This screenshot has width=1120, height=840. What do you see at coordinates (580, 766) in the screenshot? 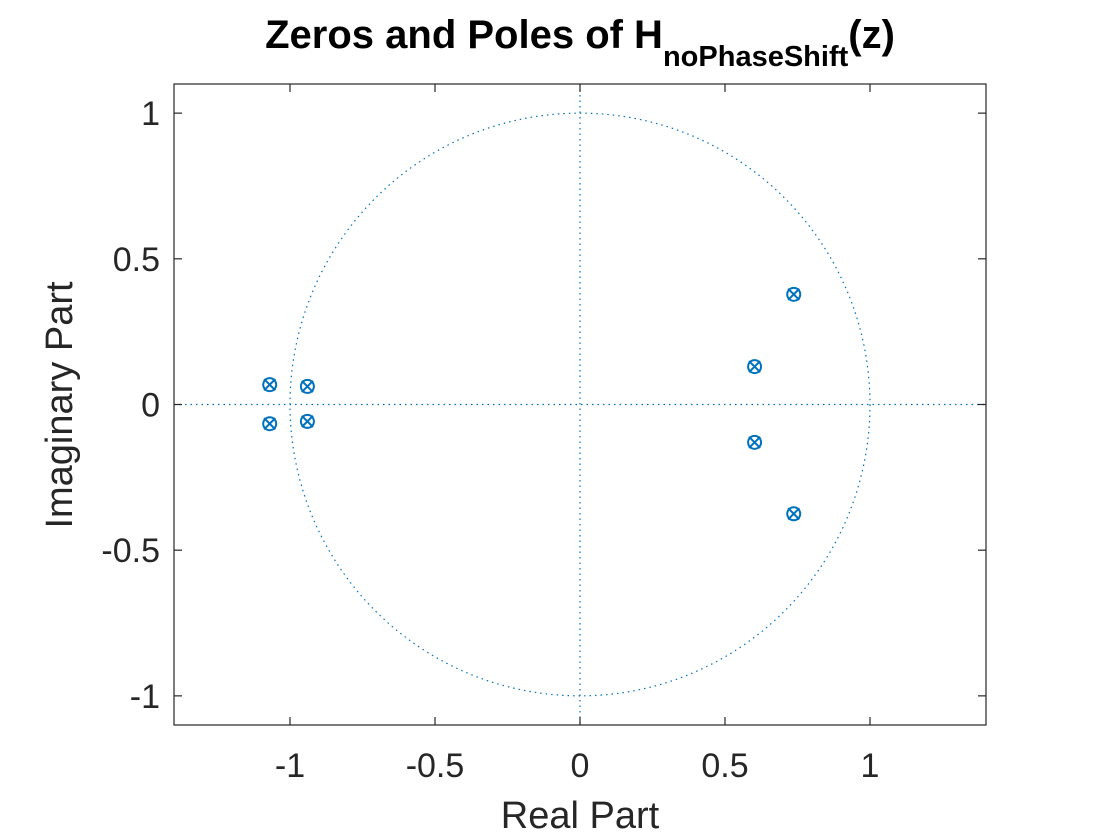
I see `x-tick-label: 0` at bounding box center [580, 766].